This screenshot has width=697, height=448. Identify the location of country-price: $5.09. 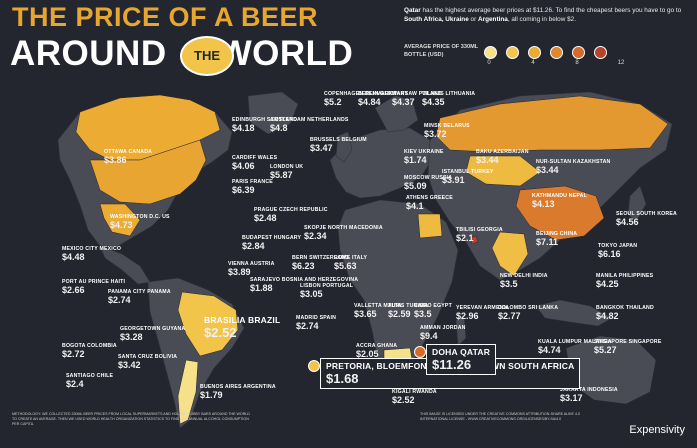
(415, 186).